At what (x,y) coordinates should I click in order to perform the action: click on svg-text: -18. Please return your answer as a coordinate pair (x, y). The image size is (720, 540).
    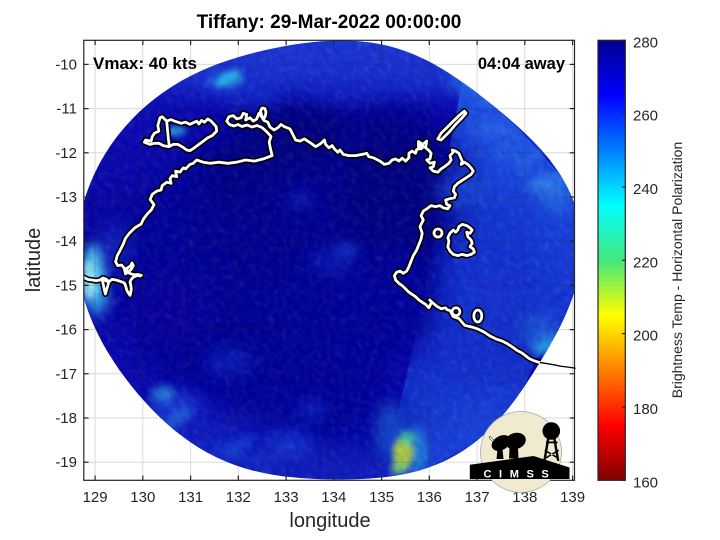
    Looking at the image, I should click on (66, 418).